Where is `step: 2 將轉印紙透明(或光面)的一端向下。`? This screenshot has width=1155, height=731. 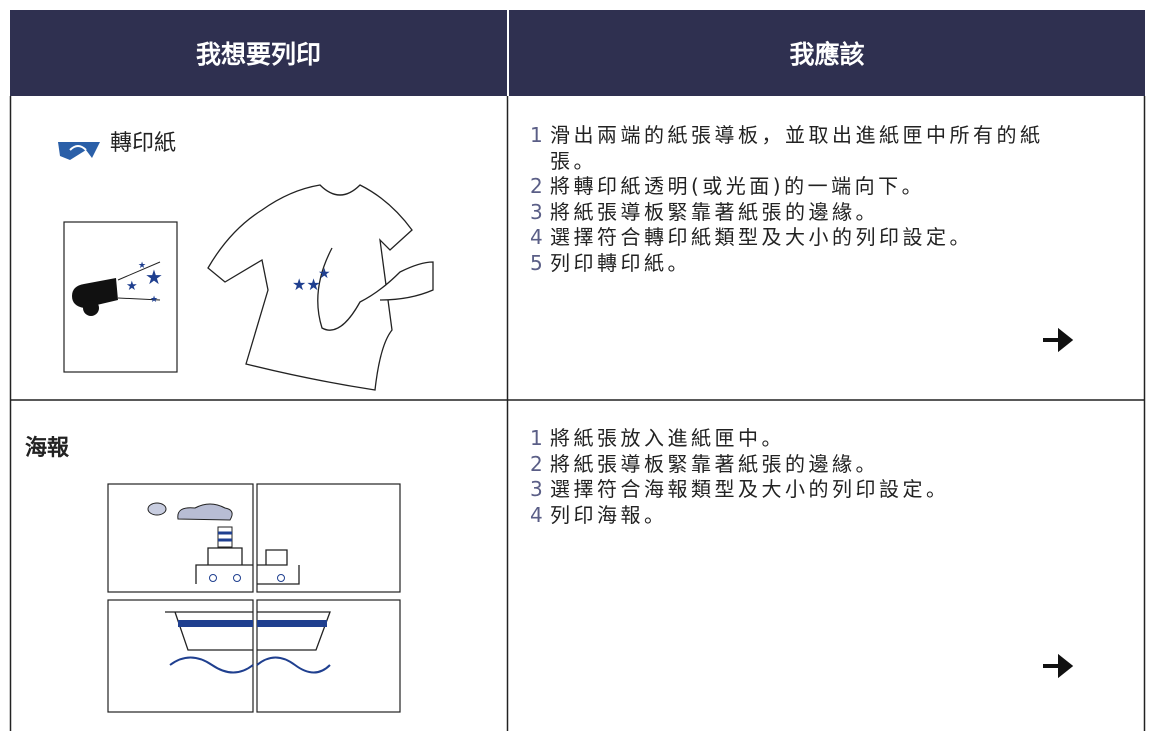 step: 2 將轉印紙透明(或光面)的一端向下。 is located at coordinates (800, 187).